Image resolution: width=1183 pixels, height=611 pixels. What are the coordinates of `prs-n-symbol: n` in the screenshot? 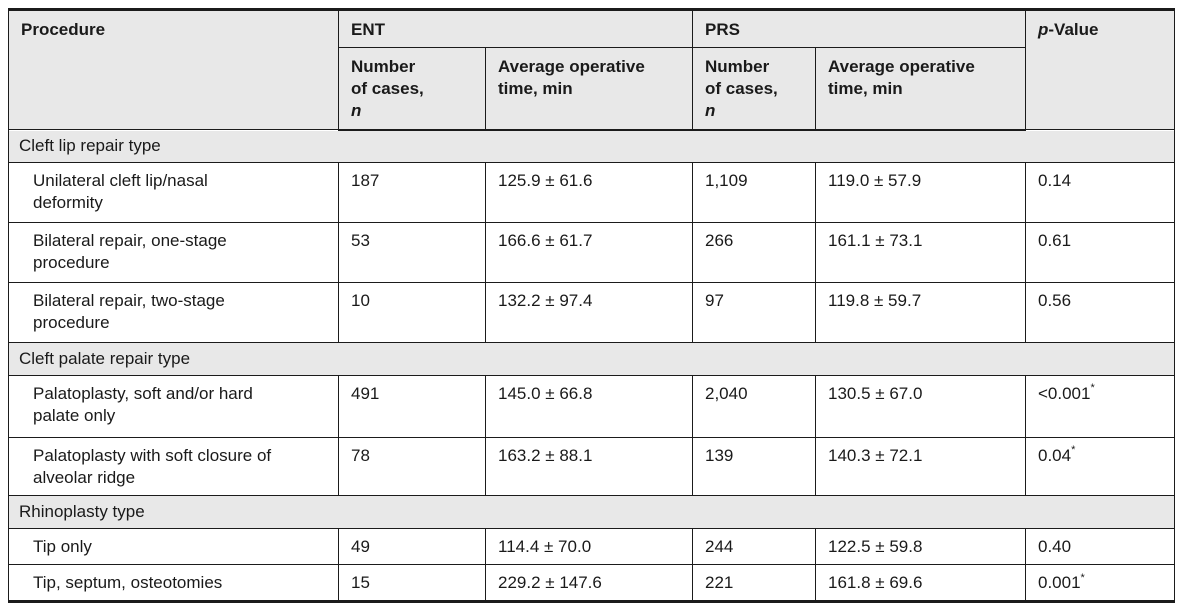 It's located at (710, 111).